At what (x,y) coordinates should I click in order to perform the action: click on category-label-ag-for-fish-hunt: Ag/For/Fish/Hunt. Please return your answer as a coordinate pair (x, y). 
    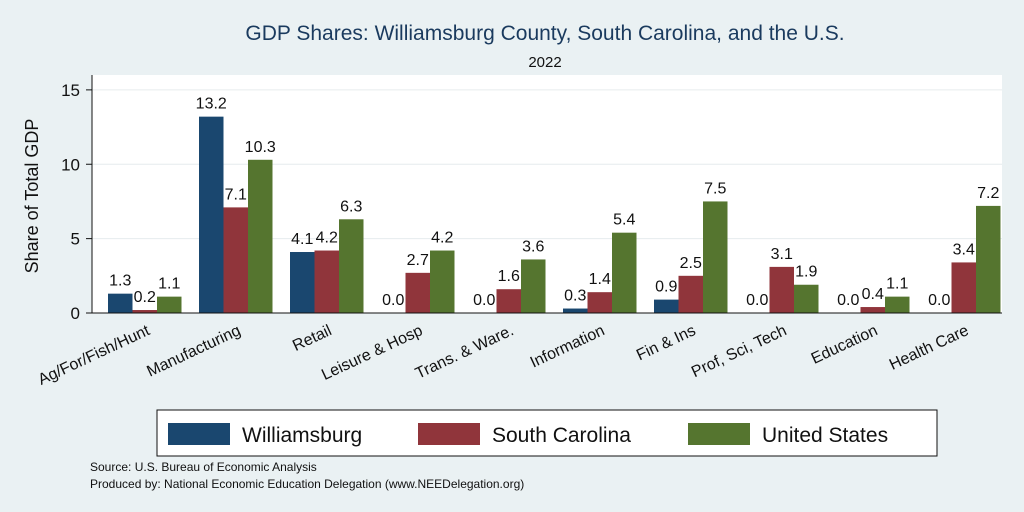
    Looking at the image, I should click on (94, 355).